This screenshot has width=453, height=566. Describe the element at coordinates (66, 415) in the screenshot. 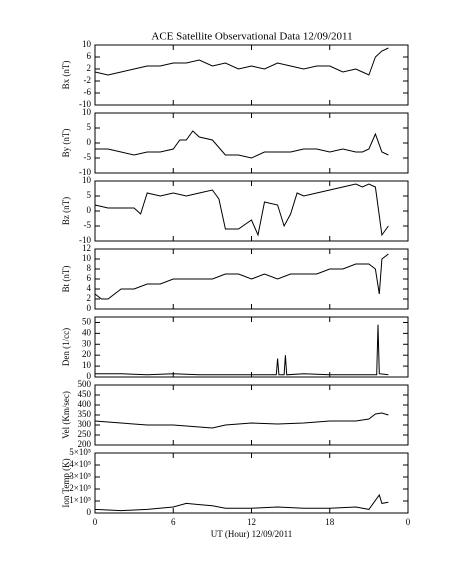

I see `y-axis-label: Vel (Km/sec)` at that location.